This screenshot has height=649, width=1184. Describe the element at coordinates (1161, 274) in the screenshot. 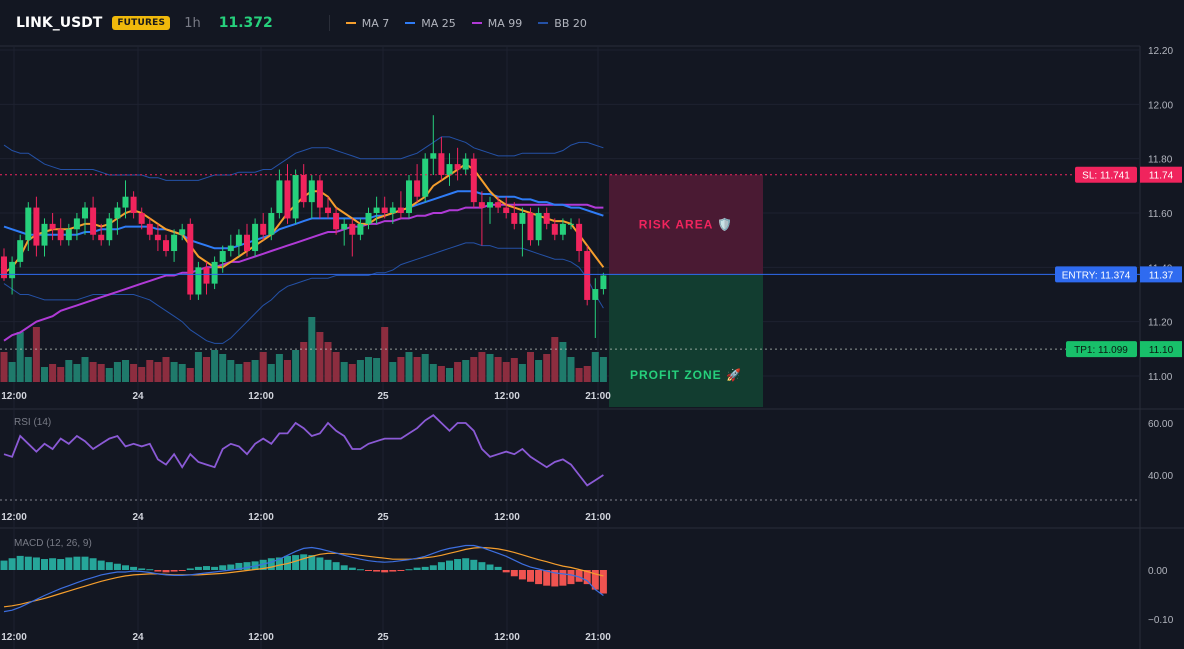

I see `entry-price-tag` at that location.